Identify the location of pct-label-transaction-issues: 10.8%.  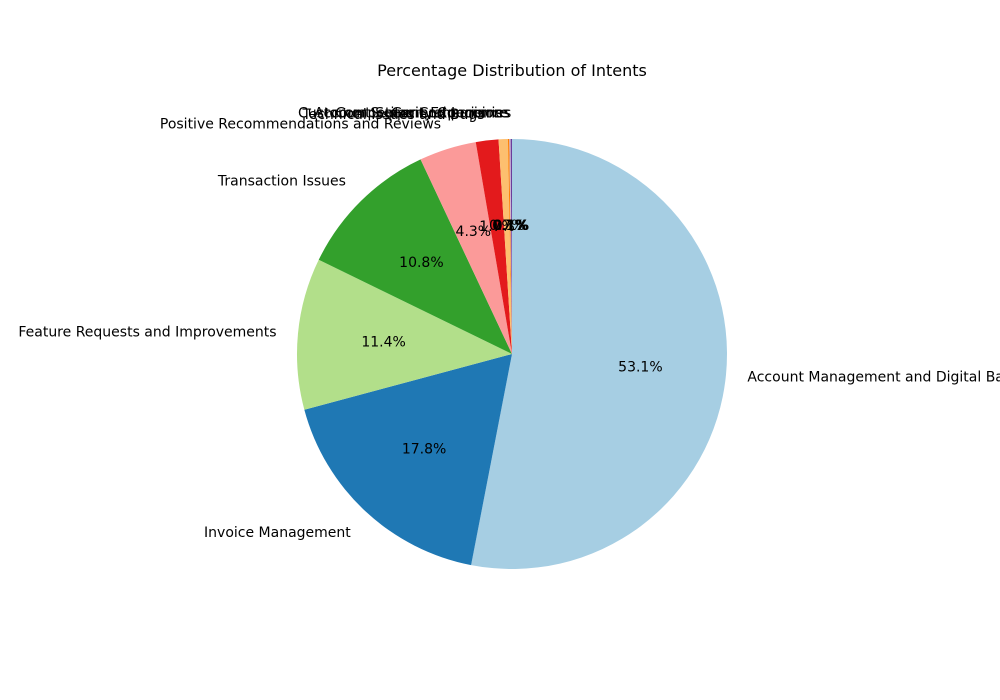
(421, 263).